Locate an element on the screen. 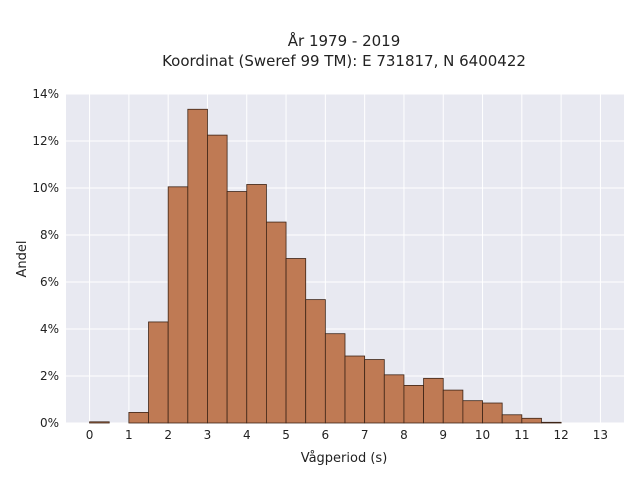 The width and height of the screenshot is (640, 480). x-tick-label: 8 is located at coordinates (404, 435).